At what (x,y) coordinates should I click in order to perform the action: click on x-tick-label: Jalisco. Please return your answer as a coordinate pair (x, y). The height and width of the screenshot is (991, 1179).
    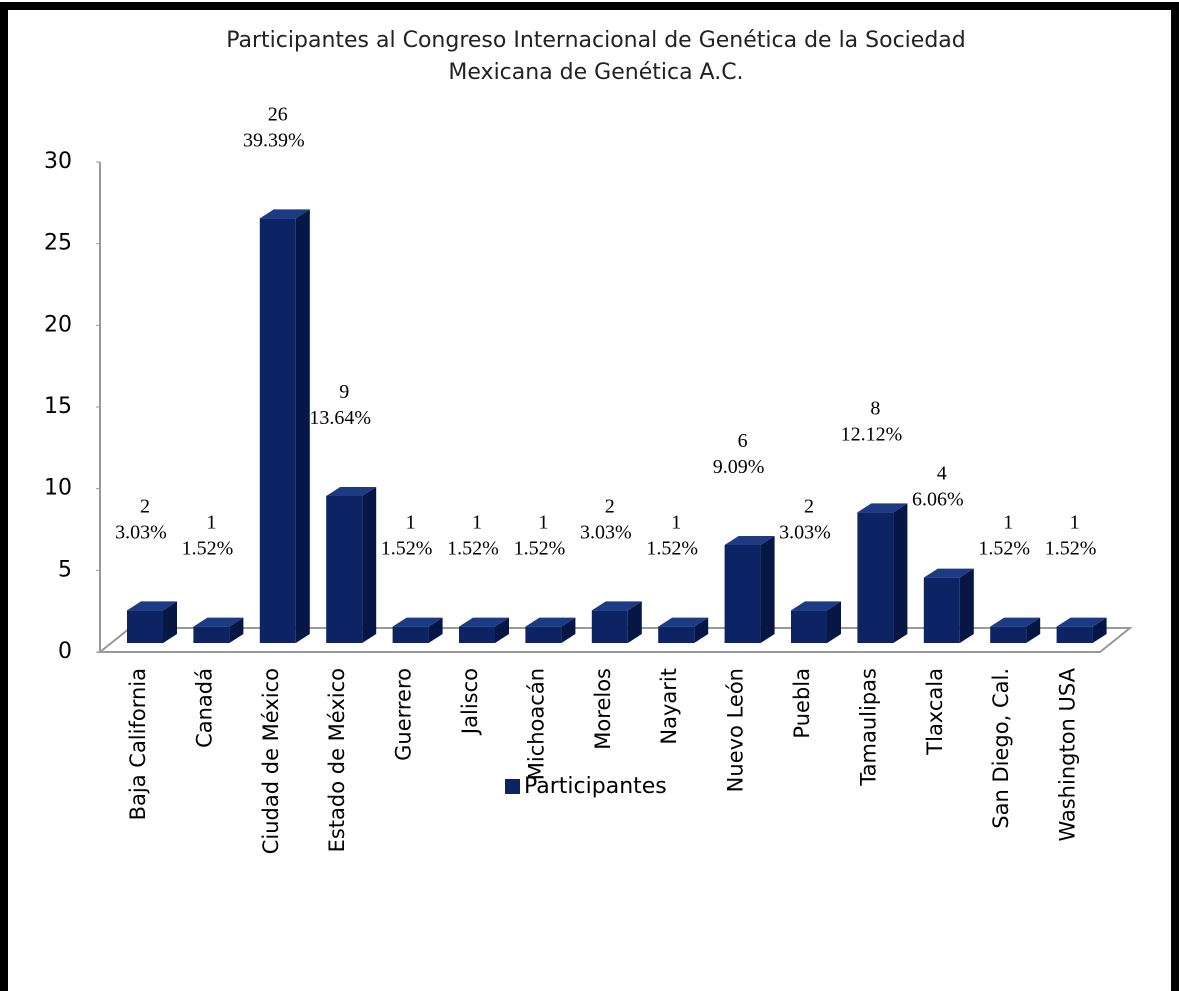
    Looking at the image, I should click on (470, 702).